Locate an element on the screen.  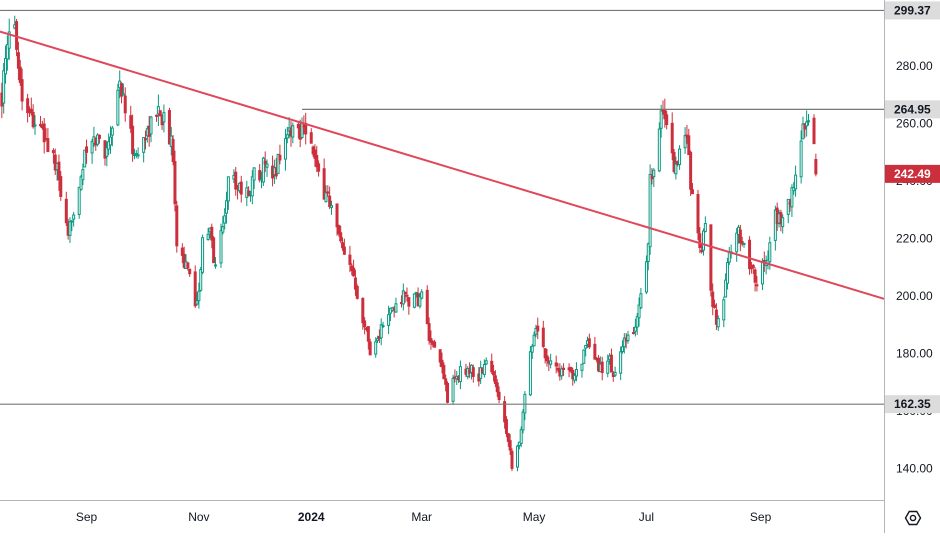
settings-gear-icon is located at coordinates (913, 518).